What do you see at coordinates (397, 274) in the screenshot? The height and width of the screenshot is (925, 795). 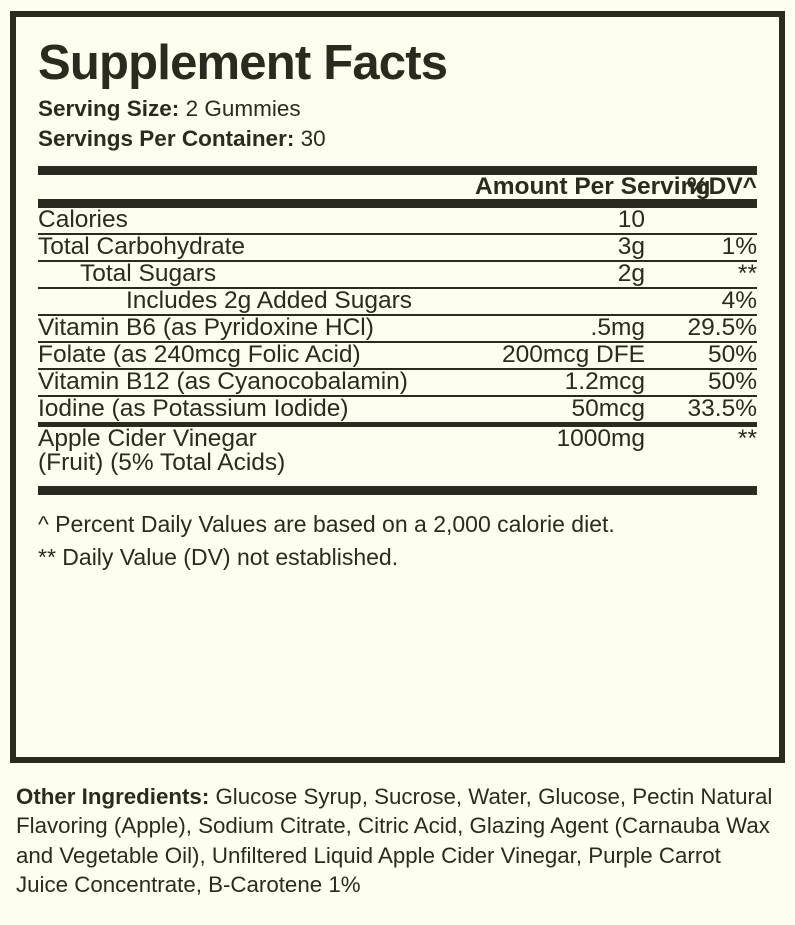 I see `table-row: Total Sugars 2g **` at bounding box center [397, 274].